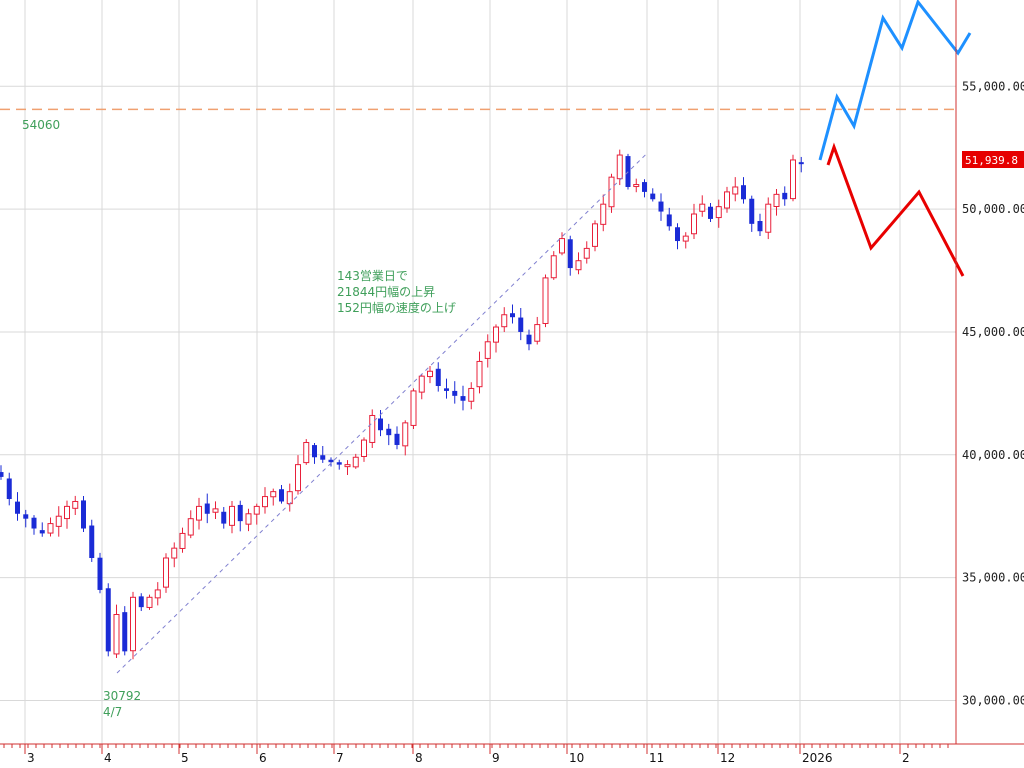 The height and width of the screenshot is (768, 1024). Describe the element at coordinates (468, 758) in the screenshot. I see `x-axis-labels: 3 4 5 6 7 8 9 10 11 12 2026 2` at that location.